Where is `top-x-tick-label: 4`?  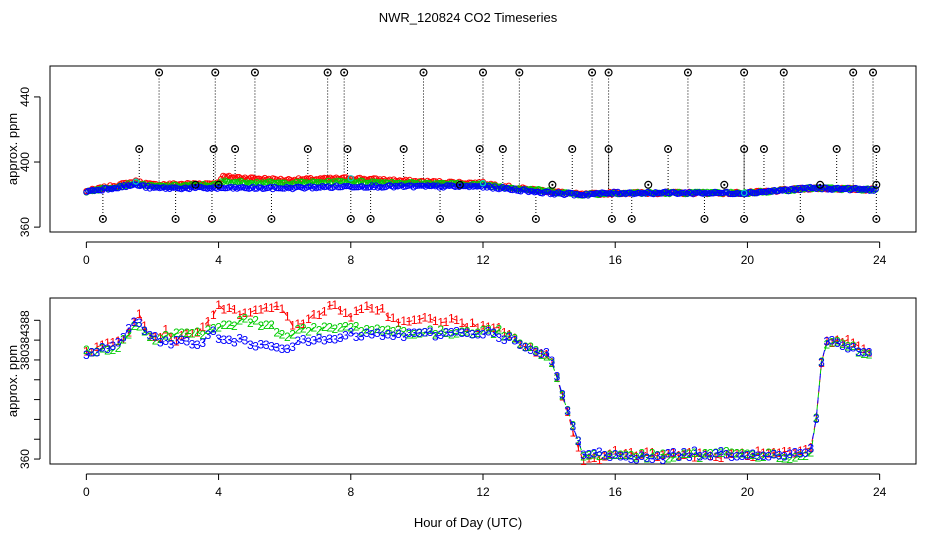 top-x-tick-label: 4 is located at coordinates (218, 260).